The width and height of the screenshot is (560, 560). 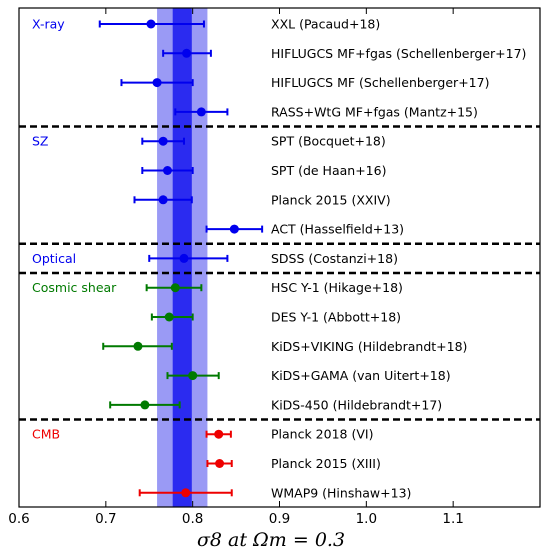 What do you see at coordinates (326, 463) in the screenshot?
I see `survey-label: Planck 2015 (XIII)` at bounding box center [326, 463].